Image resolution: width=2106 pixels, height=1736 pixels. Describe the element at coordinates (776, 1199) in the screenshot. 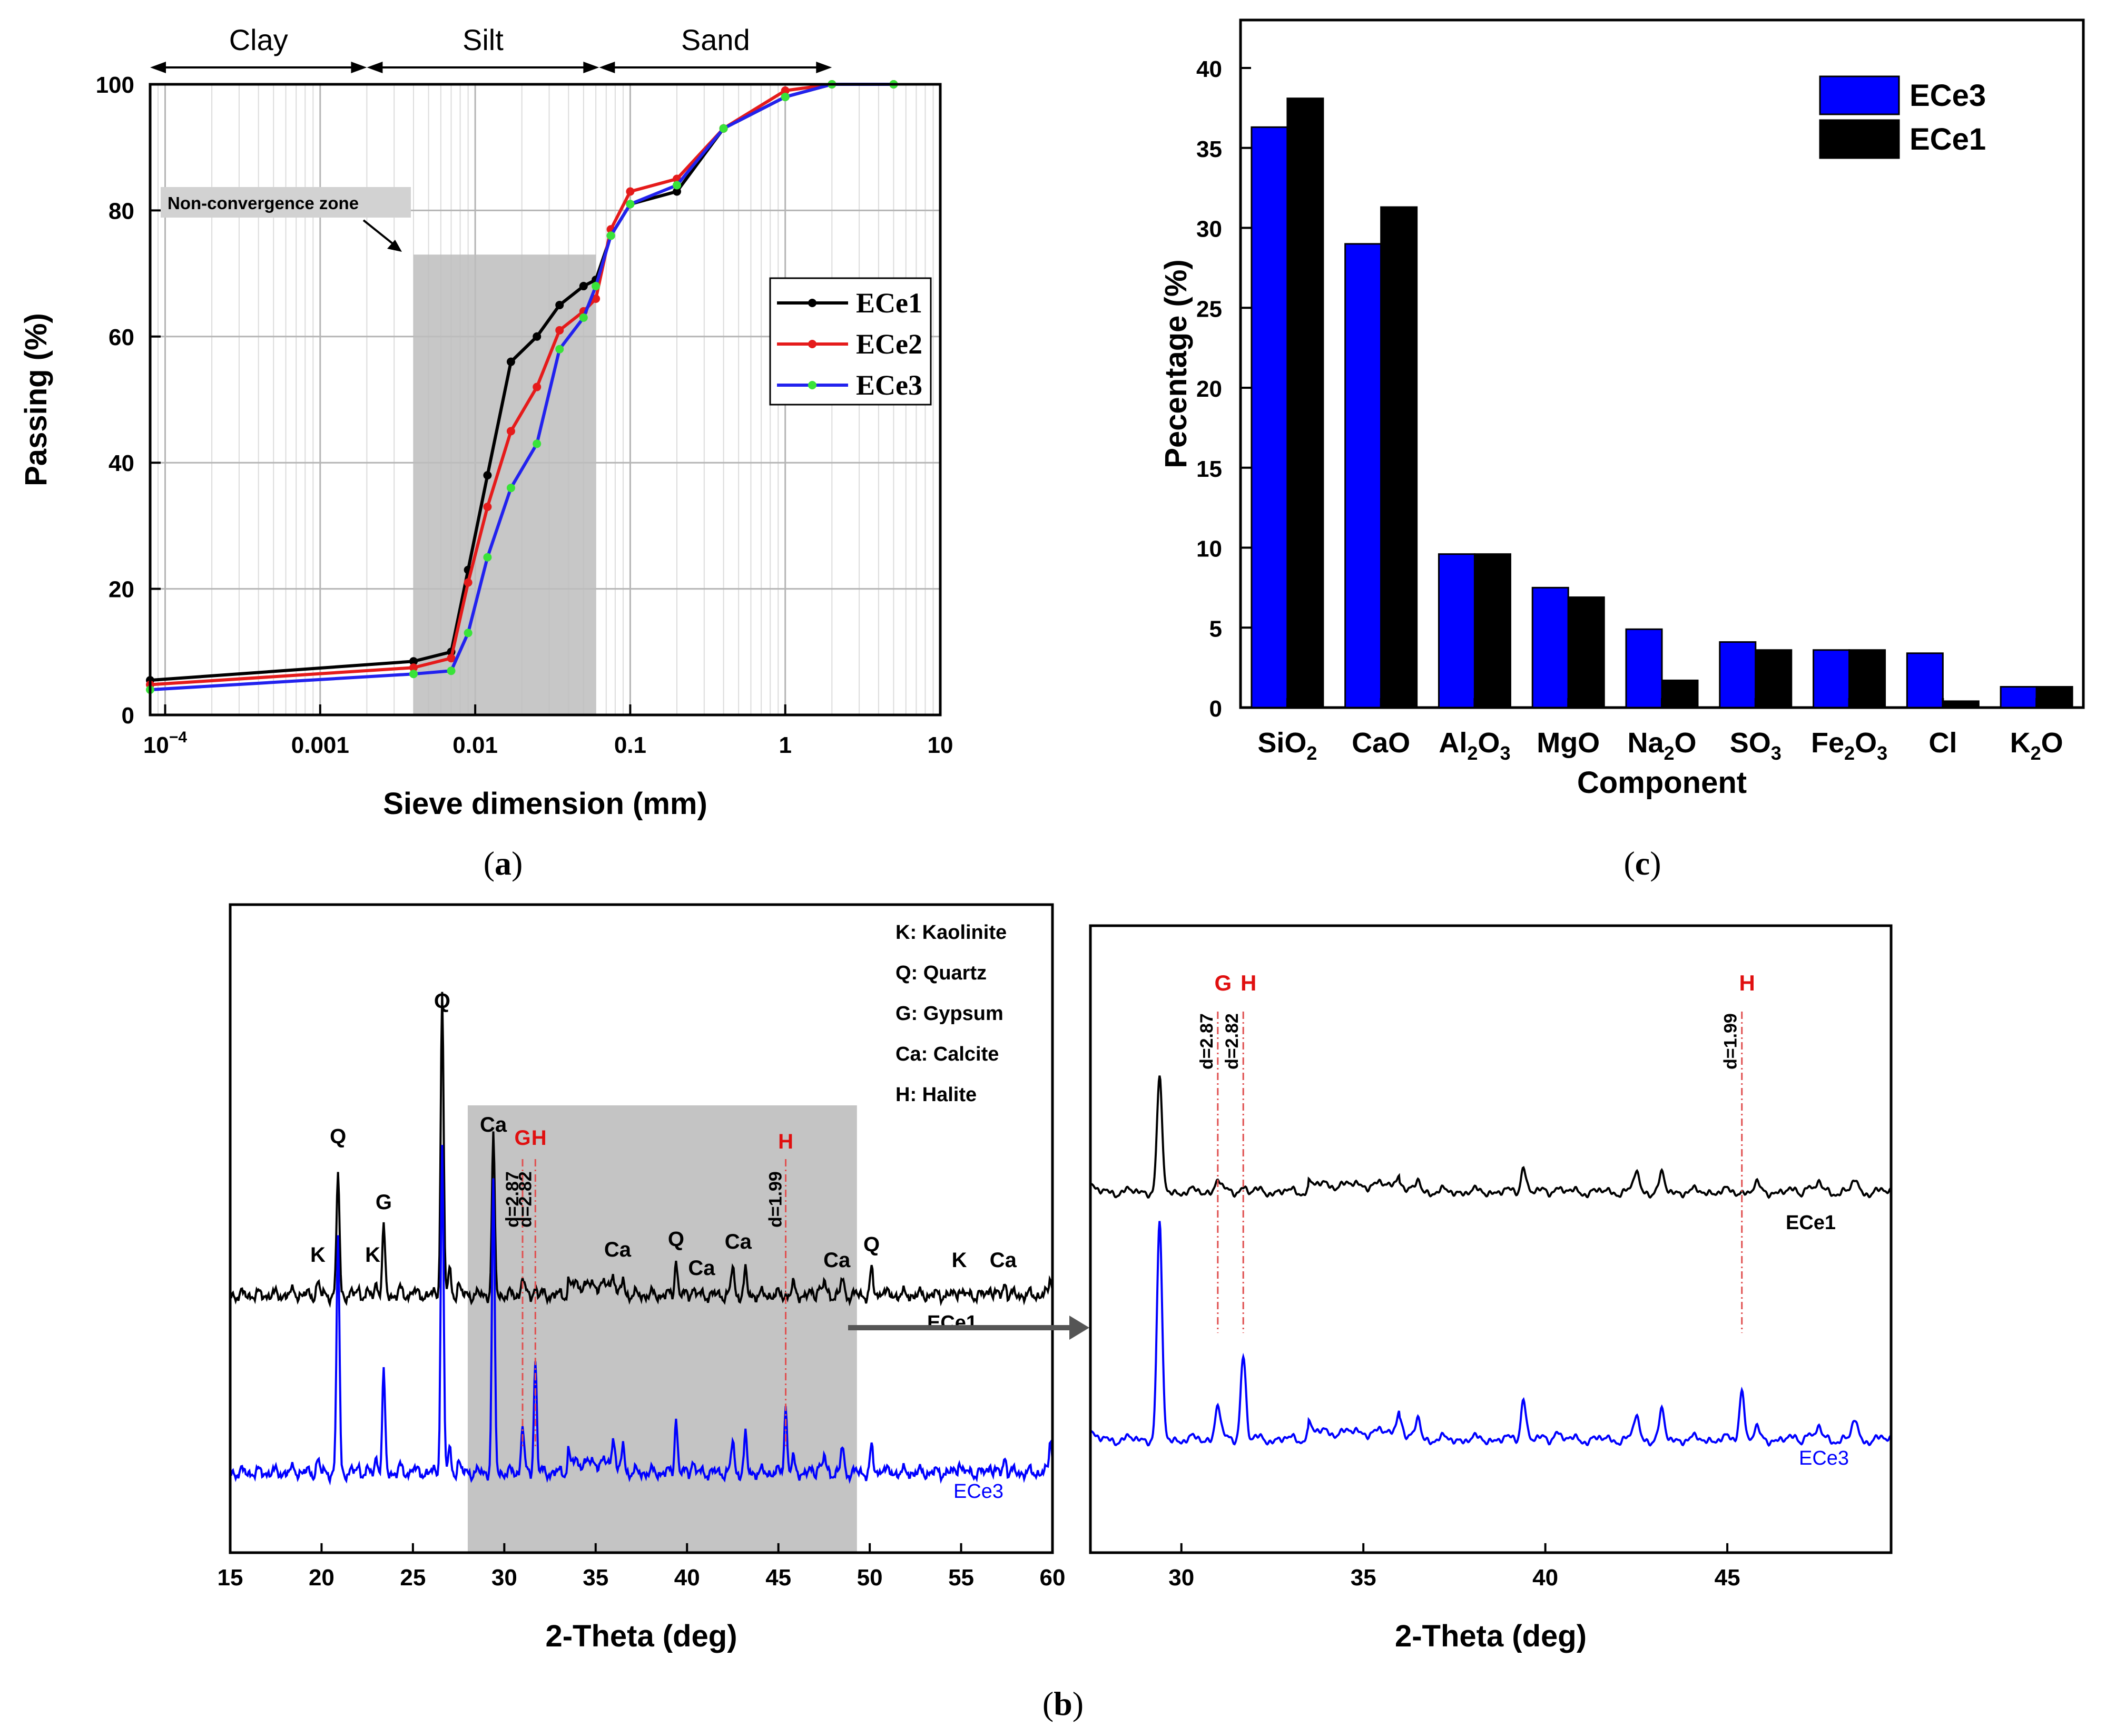

I see `d-spacing-label: d=1.99` at that location.